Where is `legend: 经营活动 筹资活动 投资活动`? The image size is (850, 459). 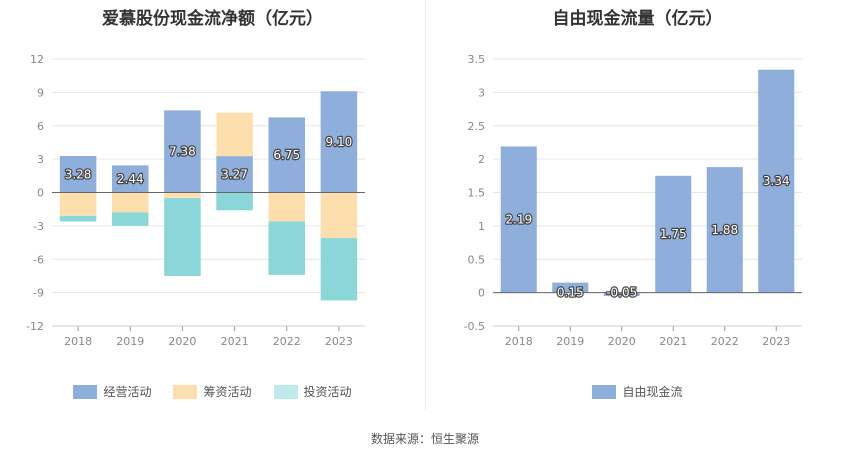
legend: 经营活动 筹资活动 投资活动 is located at coordinates (212, 391).